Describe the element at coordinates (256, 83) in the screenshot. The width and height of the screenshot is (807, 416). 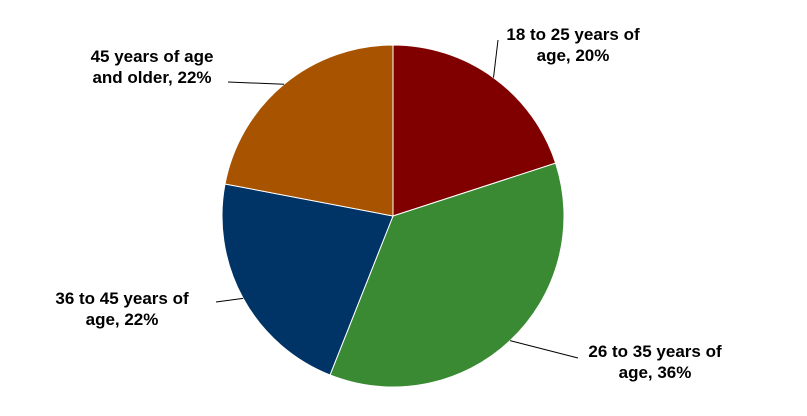
I see `leader-line-45-older` at that location.